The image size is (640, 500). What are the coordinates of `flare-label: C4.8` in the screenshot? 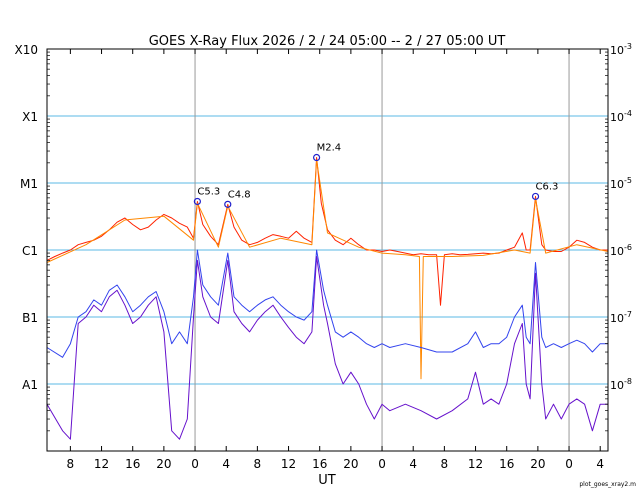 It's located at (239, 194).